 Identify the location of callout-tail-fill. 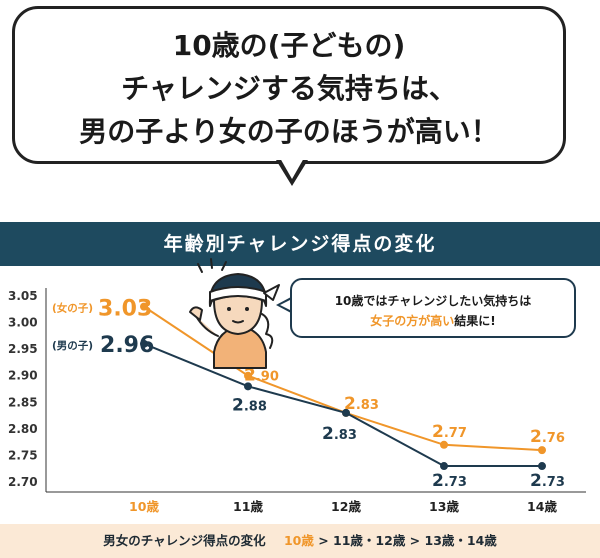
(286, 305).